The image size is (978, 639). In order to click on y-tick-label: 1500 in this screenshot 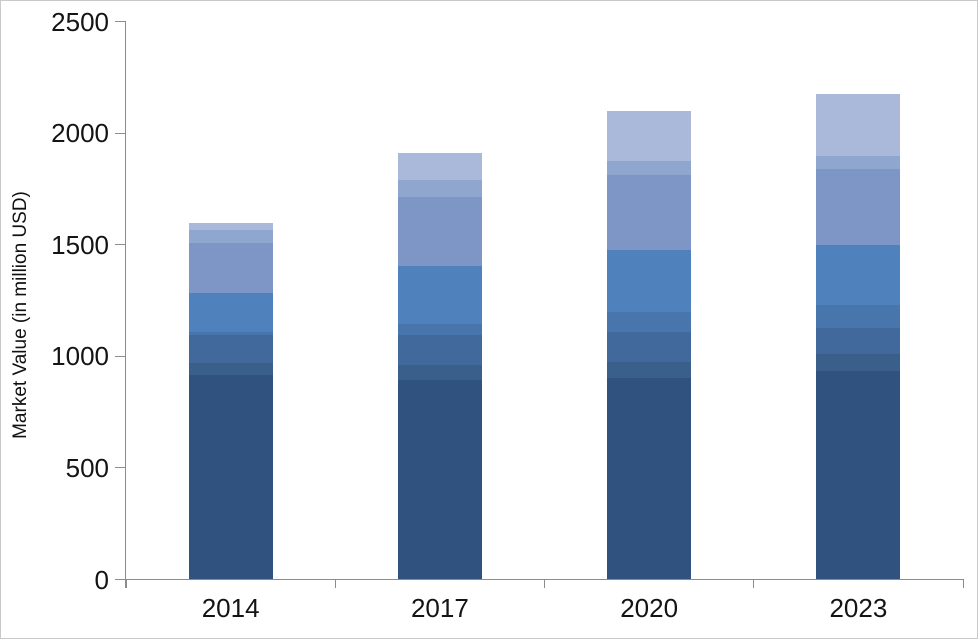, I will do `click(80, 244)`.